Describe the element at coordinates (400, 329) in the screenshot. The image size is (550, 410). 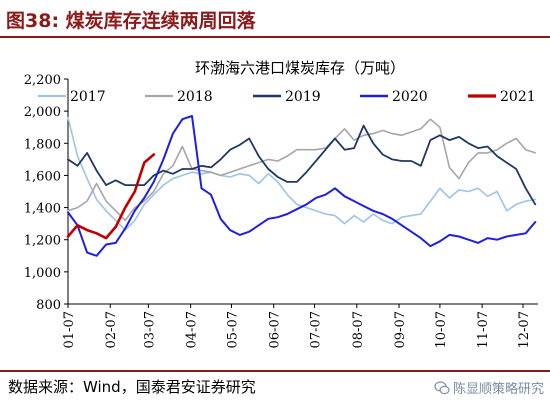
I see `x-tick-label: 09-07` at that location.